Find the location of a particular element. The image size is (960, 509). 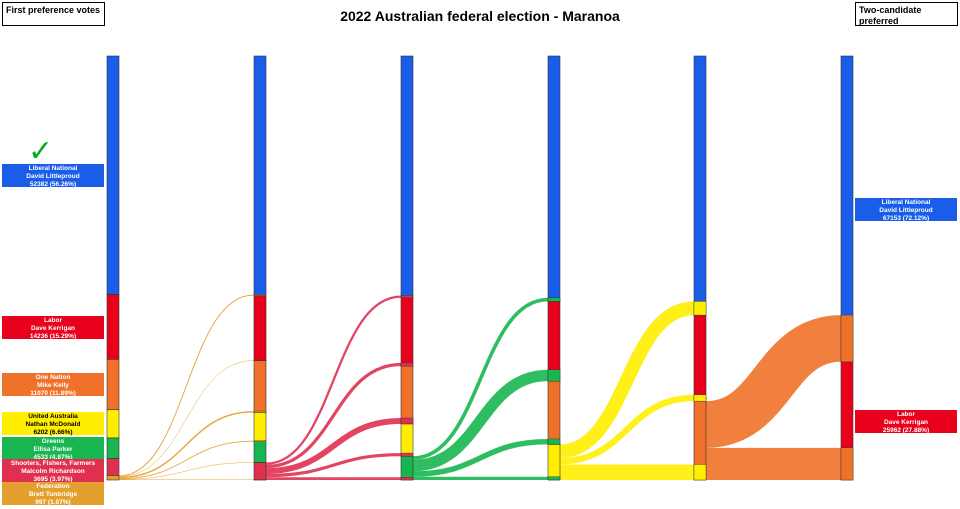

bar-count2-liberal-national is located at coordinates (260, 175).